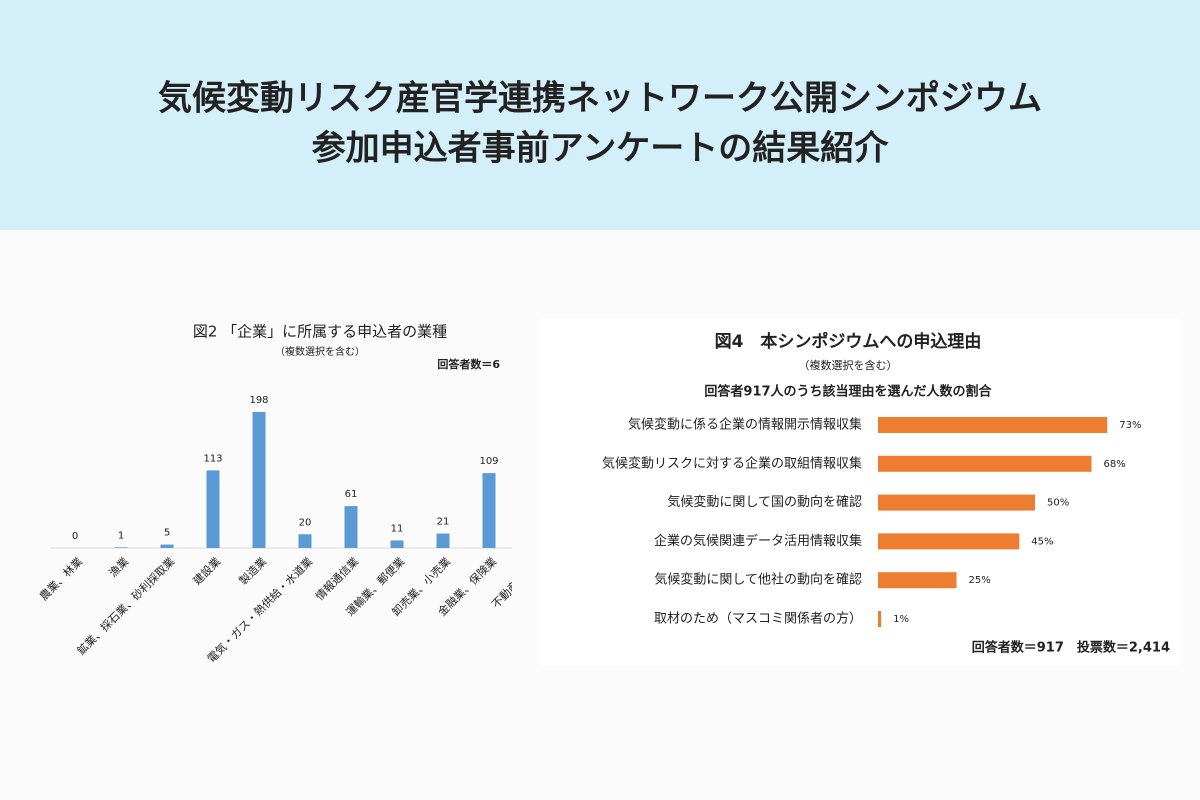  What do you see at coordinates (1130, 425) in the screenshot?
I see `data-label: 73%` at bounding box center [1130, 425].